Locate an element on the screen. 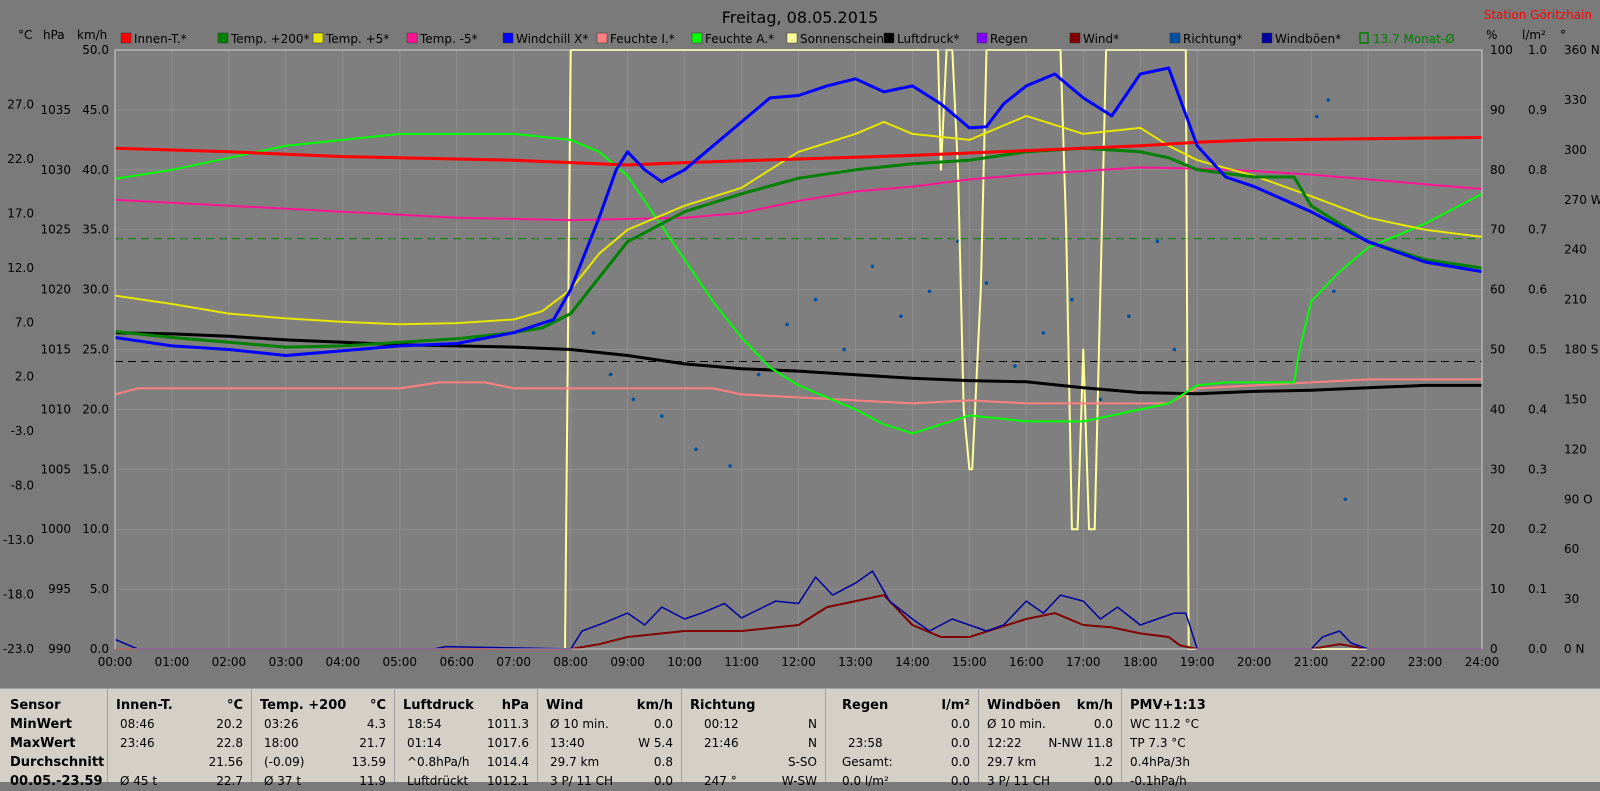 This screenshot has width=1600, height=791. innen-extra-value: 22.7 is located at coordinates (229, 781).